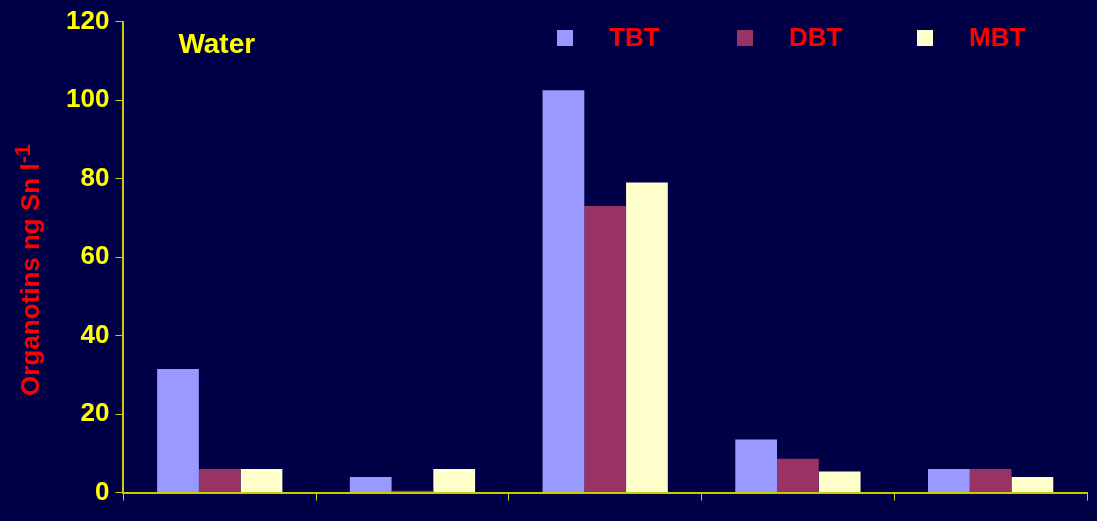 This screenshot has height=521, width=1097. Describe the element at coordinates (87, 19) in the screenshot. I see `y-tick-label: 120` at that location.